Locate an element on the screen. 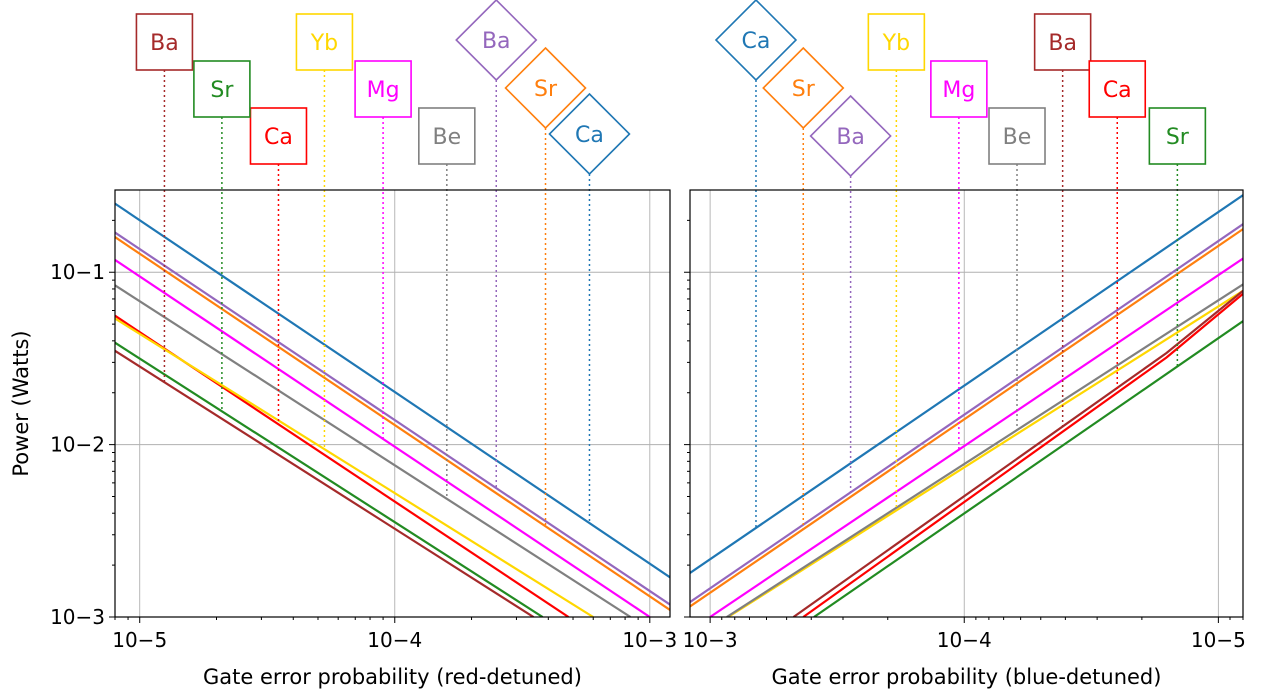  element-markers: Ca Sr Ba Yb Mg Be Ba Ca Sr is located at coordinates (960, 89).